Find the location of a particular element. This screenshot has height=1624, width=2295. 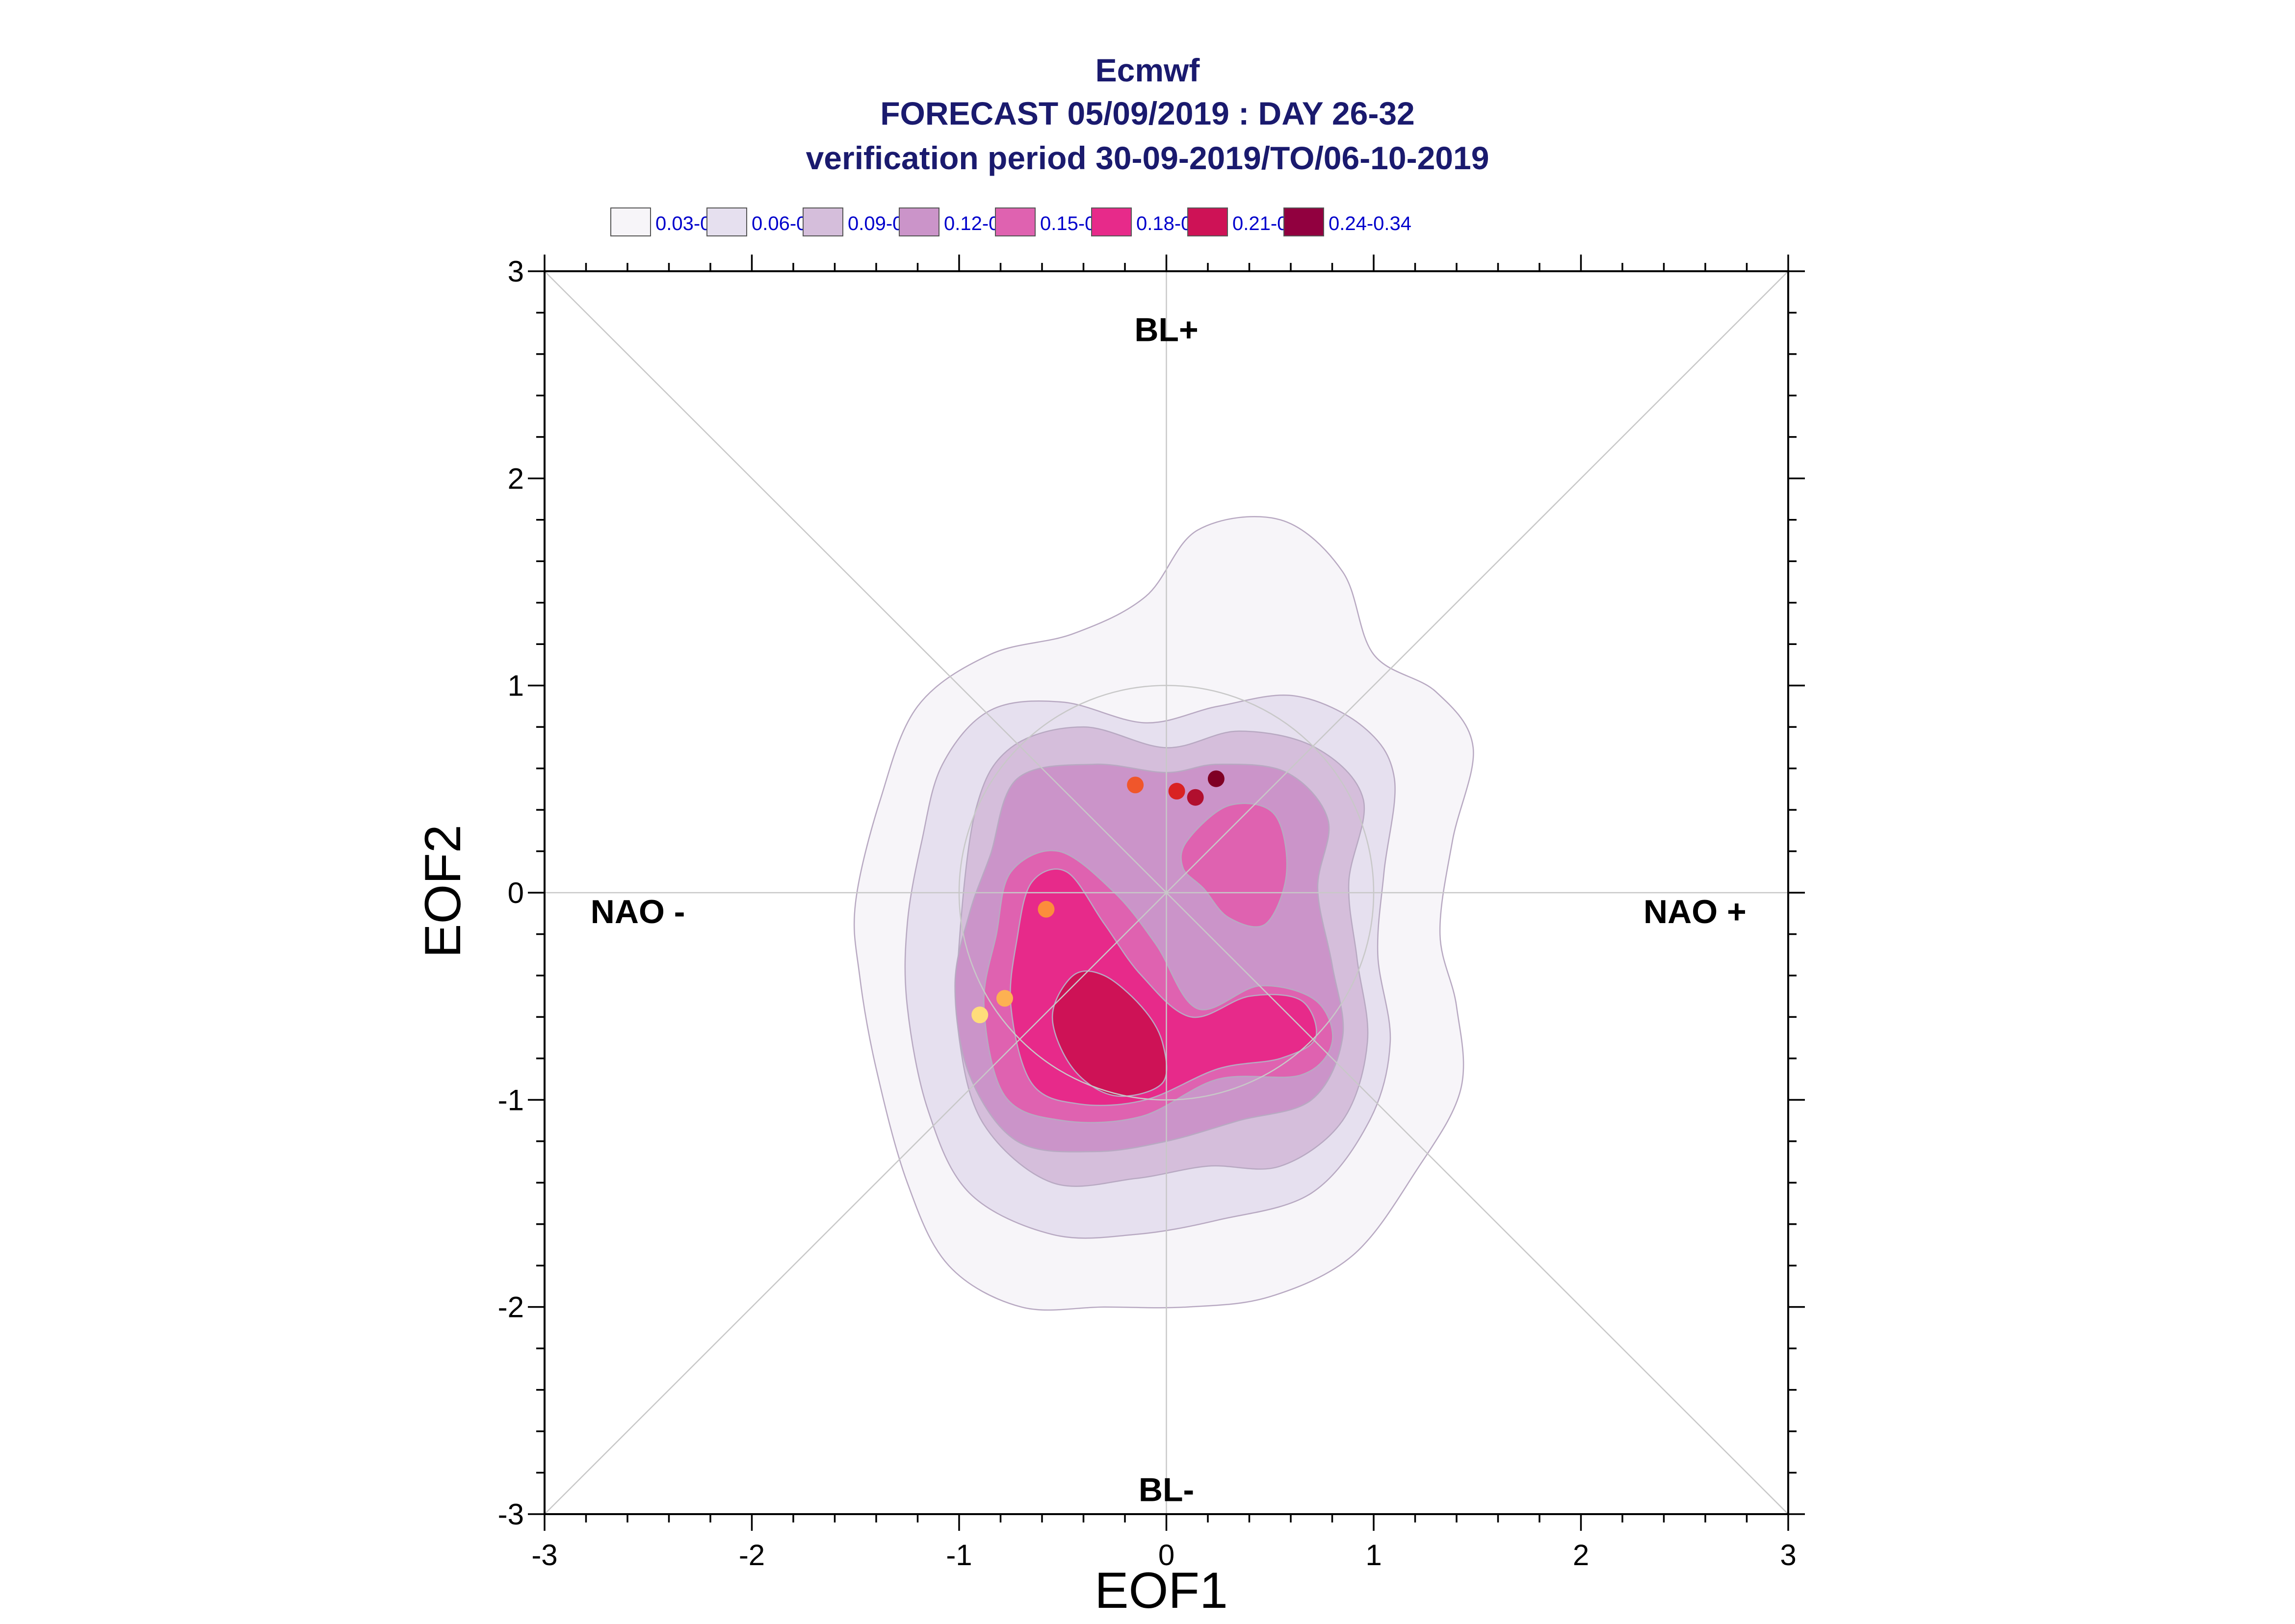

y-tick-label: 3 is located at coordinates (516, 271).